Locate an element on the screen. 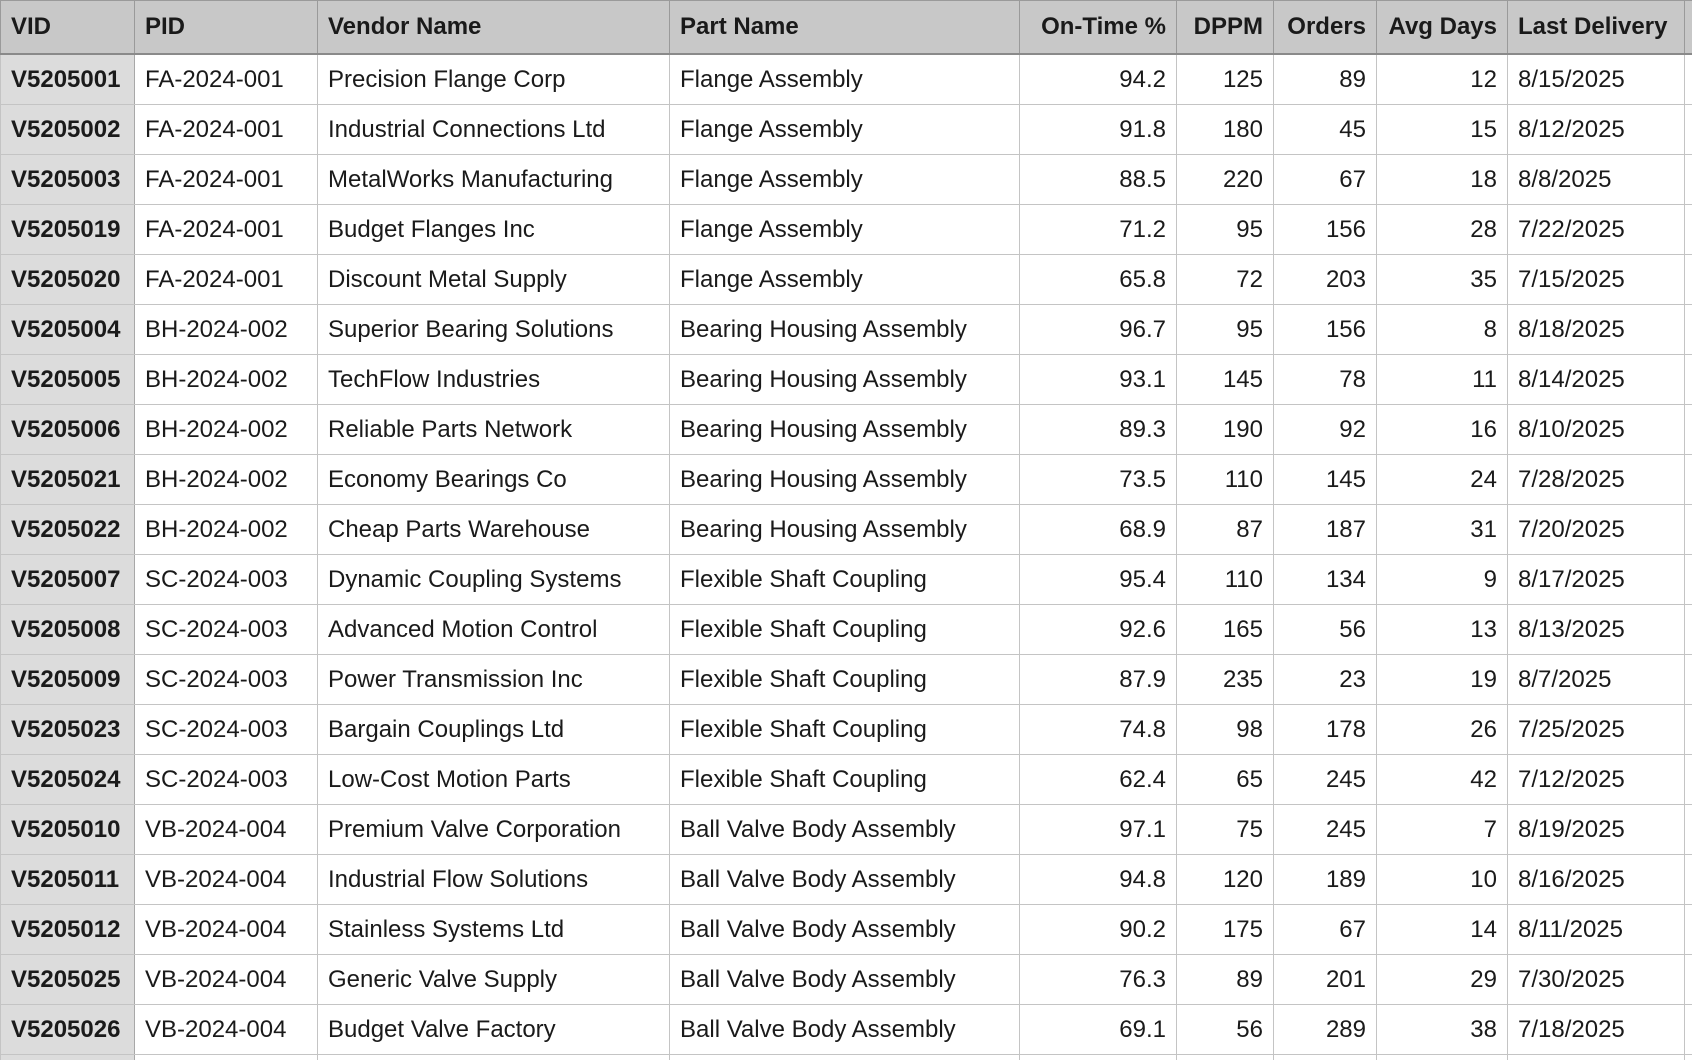 Image resolution: width=1692 pixels, height=1060 pixels. cell-last-delivery: 8/12/2025 is located at coordinates (1596, 129).